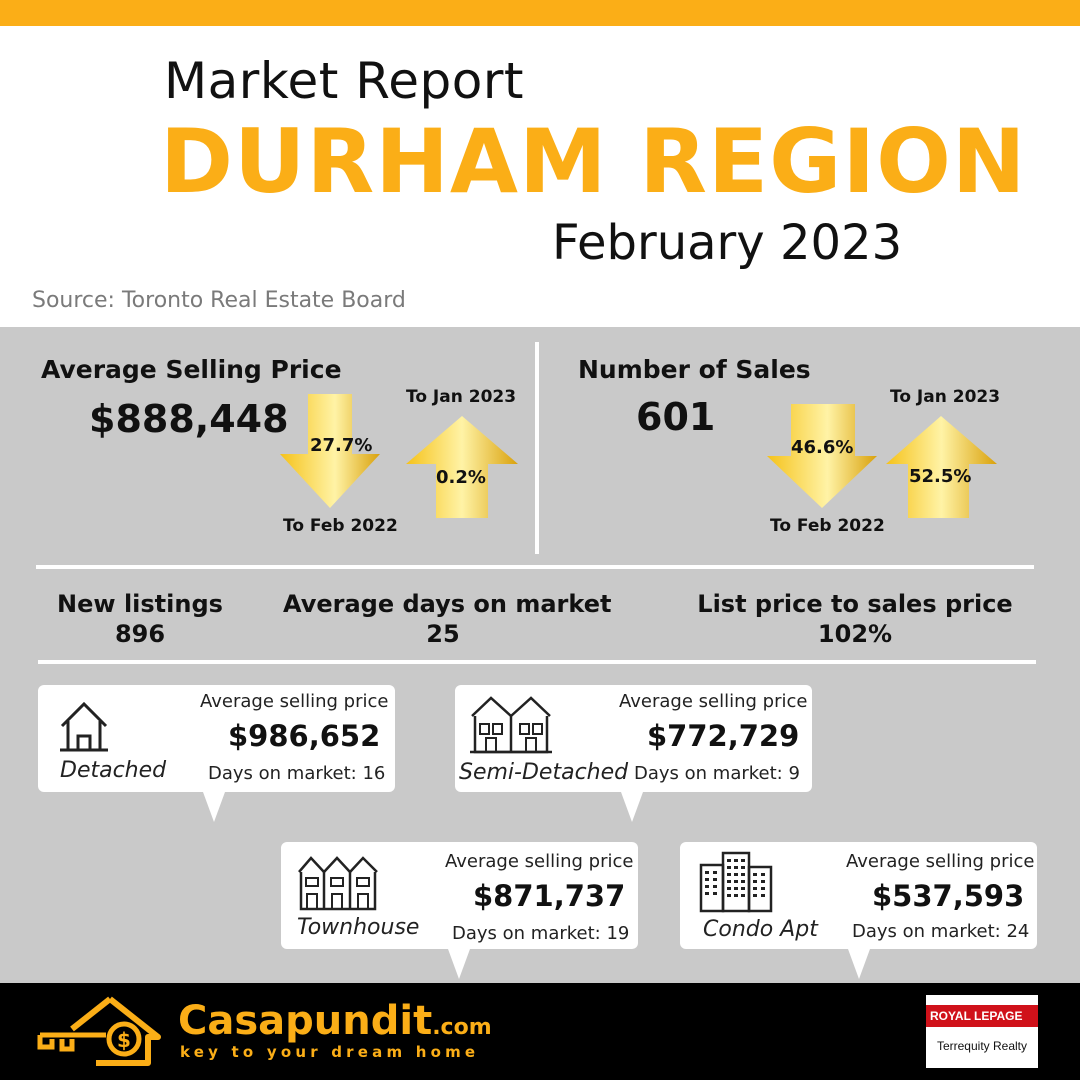 The width and height of the screenshot is (1080, 1080). What do you see at coordinates (219, 300) in the screenshot?
I see `source-note: Source: Toronto Real Estate Board` at bounding box center [219, 300].